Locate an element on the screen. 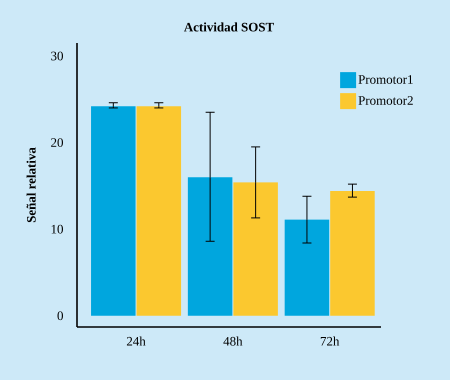  y-axis-title: Señal relativa is located at coordinates (31, 184).